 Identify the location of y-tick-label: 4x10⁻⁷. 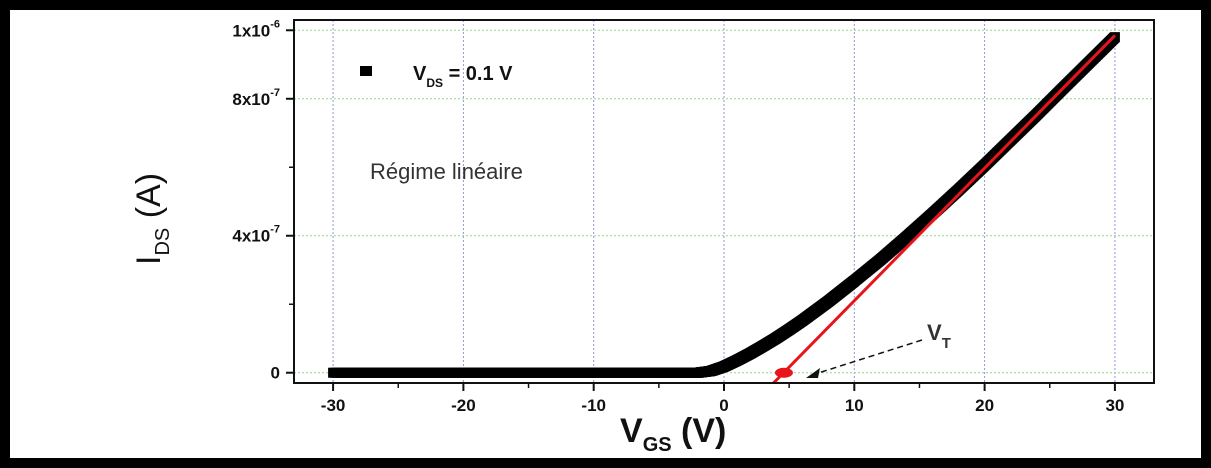
(256, 235).